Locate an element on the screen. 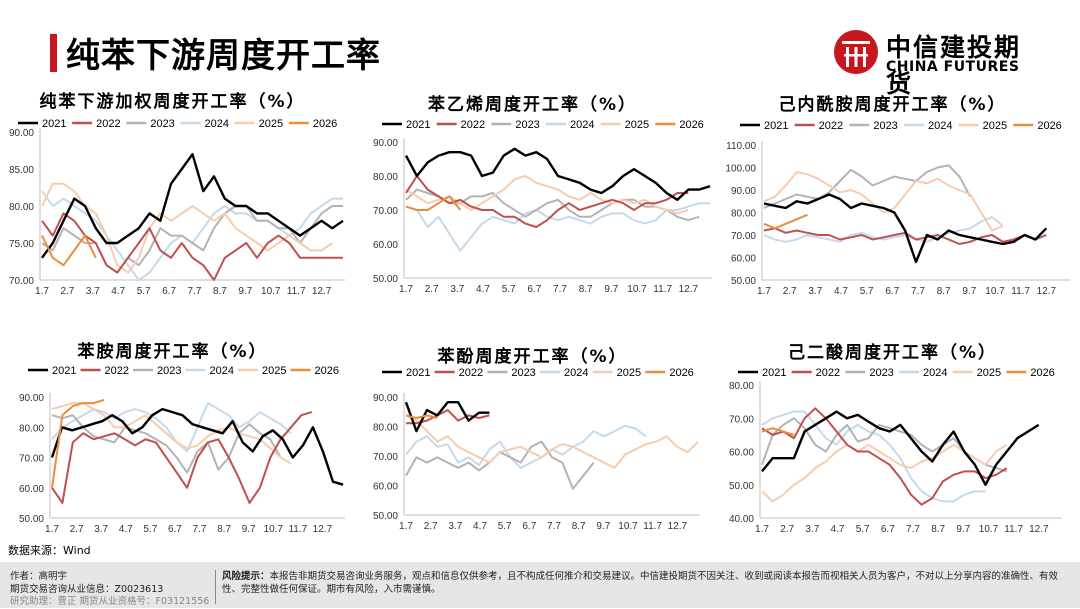 This screenshot has width=1080, height=609. series-line-2023 is located at coordinates (192, 239).